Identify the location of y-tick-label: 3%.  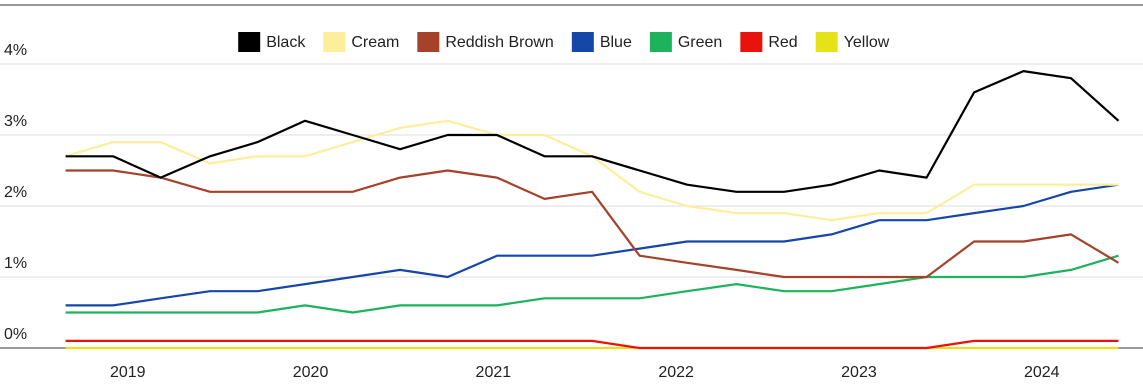
(15, 121).